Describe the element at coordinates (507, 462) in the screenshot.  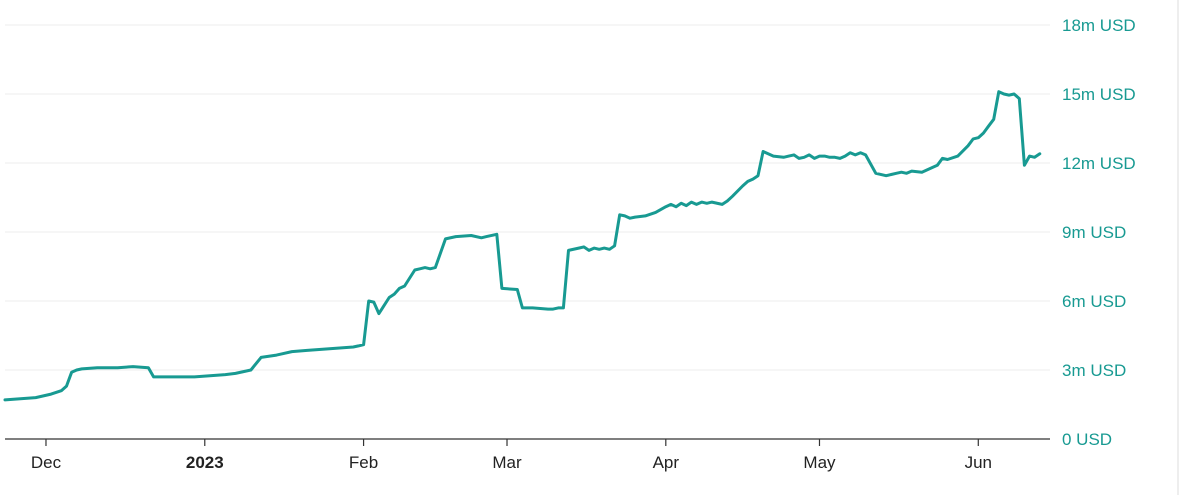
I see `x-tick-label: Mar` at that location.